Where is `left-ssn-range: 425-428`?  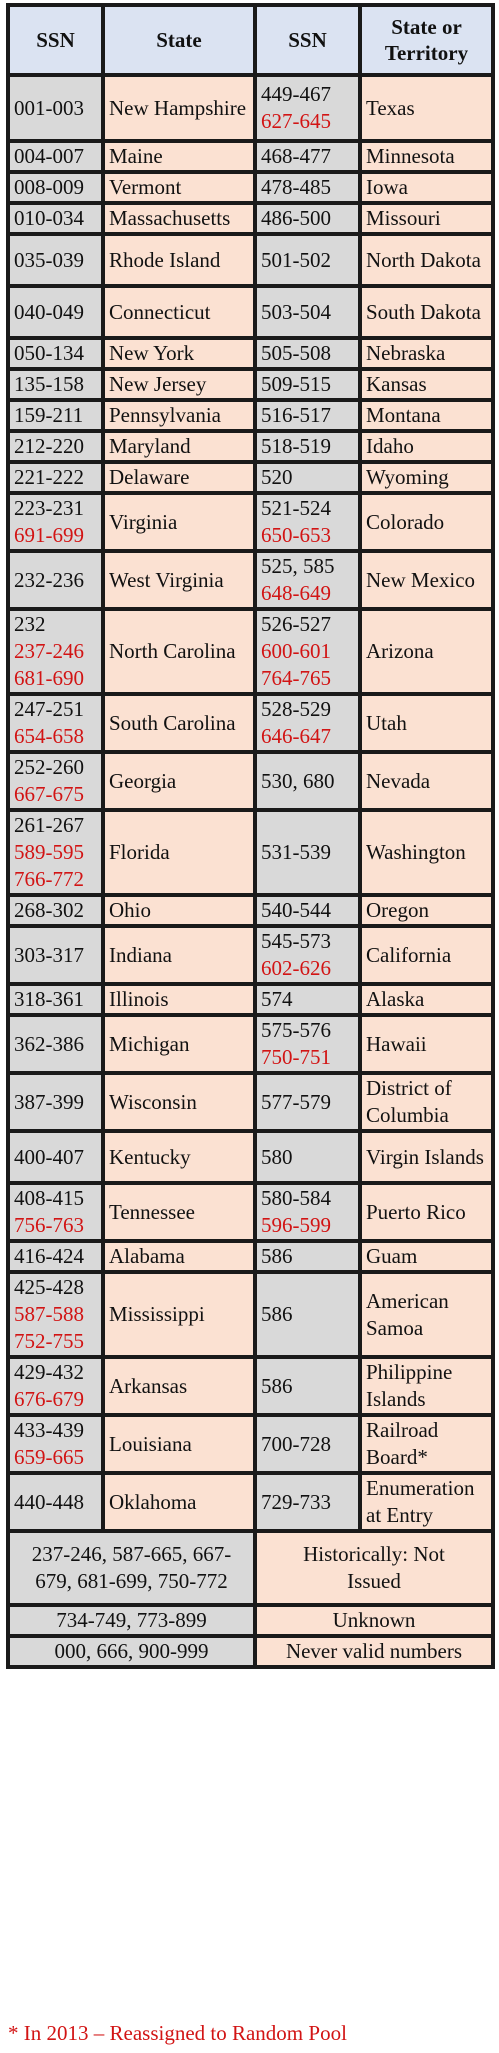
left-ssn-range: 425-428 is located at coordinates (49, 1287).